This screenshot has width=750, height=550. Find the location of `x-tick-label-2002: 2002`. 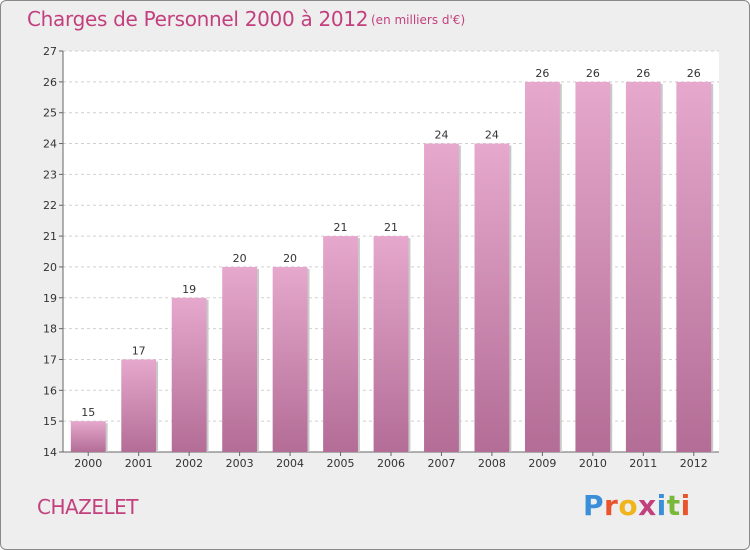

x-tick-label-2002: 2002 is located at coordinates (189, 463).